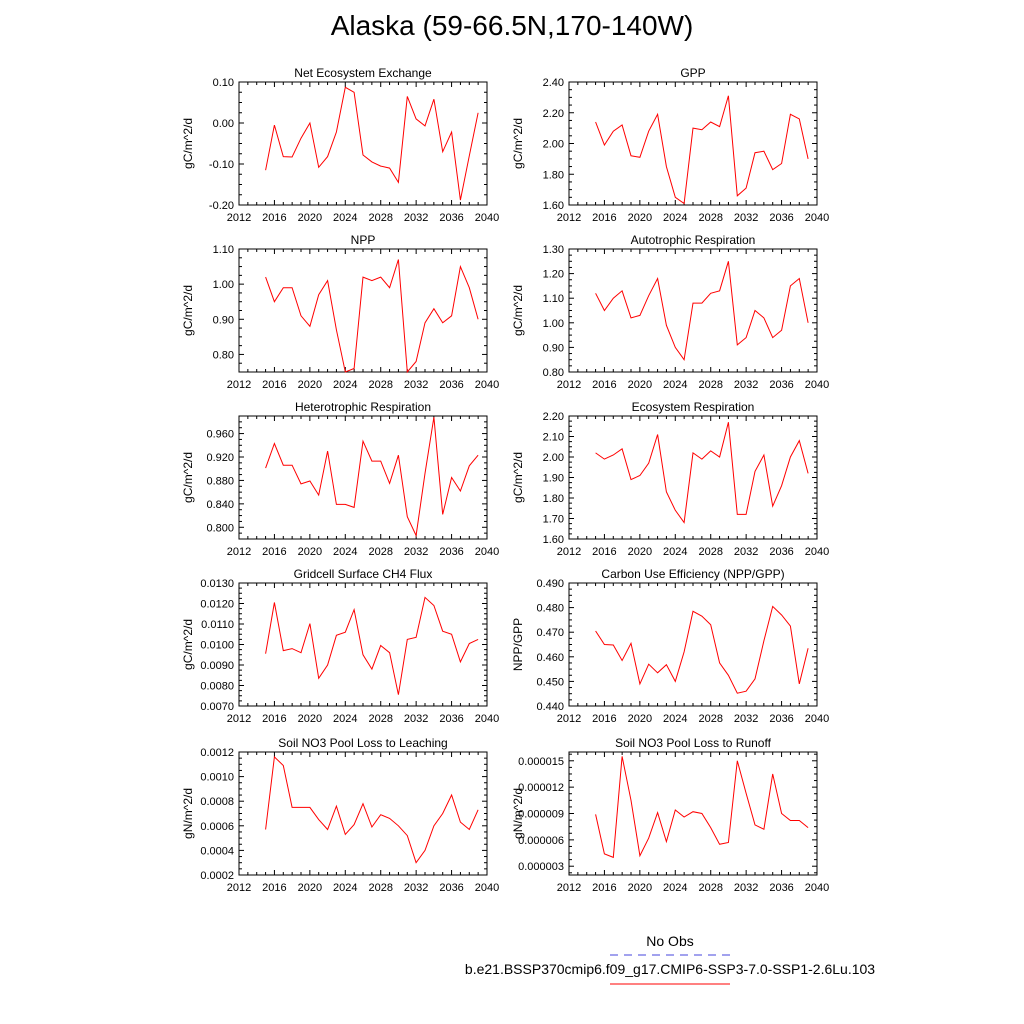  I want to click on y-tick-label: 2.10, so click(553, 438).